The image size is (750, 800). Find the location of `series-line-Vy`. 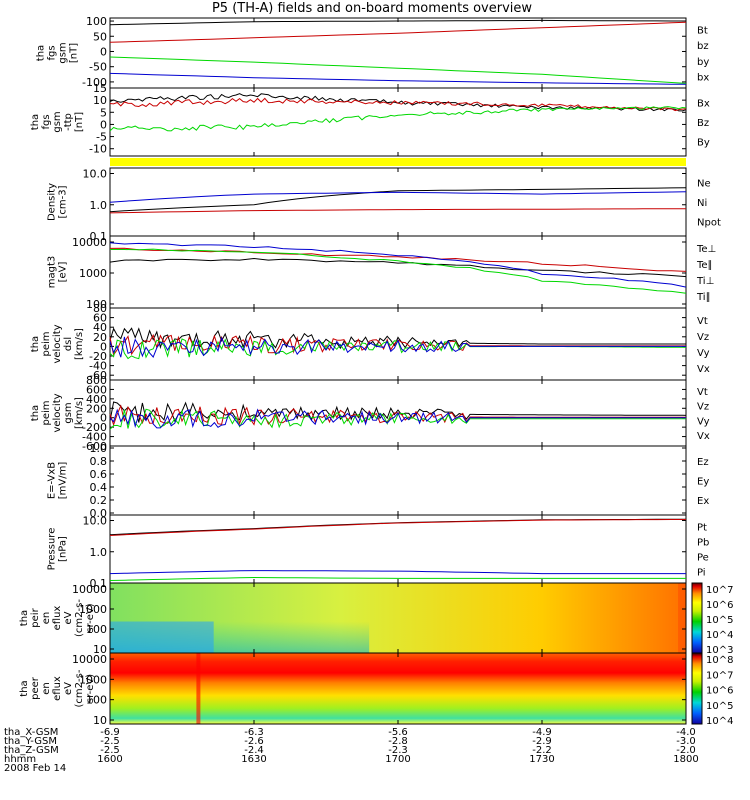

series-line-Vy is located at coordinates (398, 349).